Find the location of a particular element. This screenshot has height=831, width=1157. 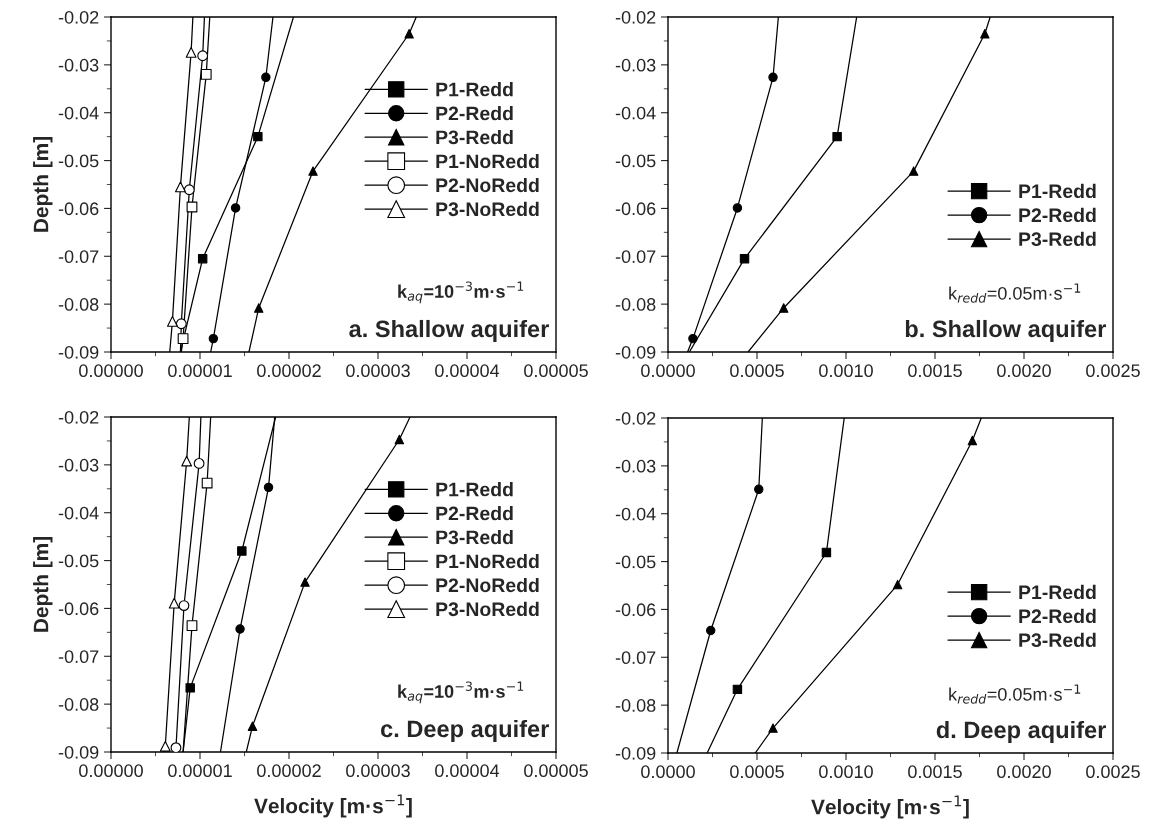

annotation: d. Deep aquifer is located at coordinates (1021, 731).